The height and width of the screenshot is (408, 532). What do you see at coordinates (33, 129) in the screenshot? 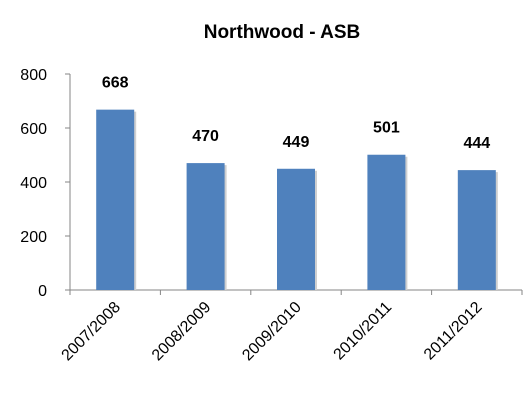
I see `y-tick-label: 600` at bounding box center [33, 129].